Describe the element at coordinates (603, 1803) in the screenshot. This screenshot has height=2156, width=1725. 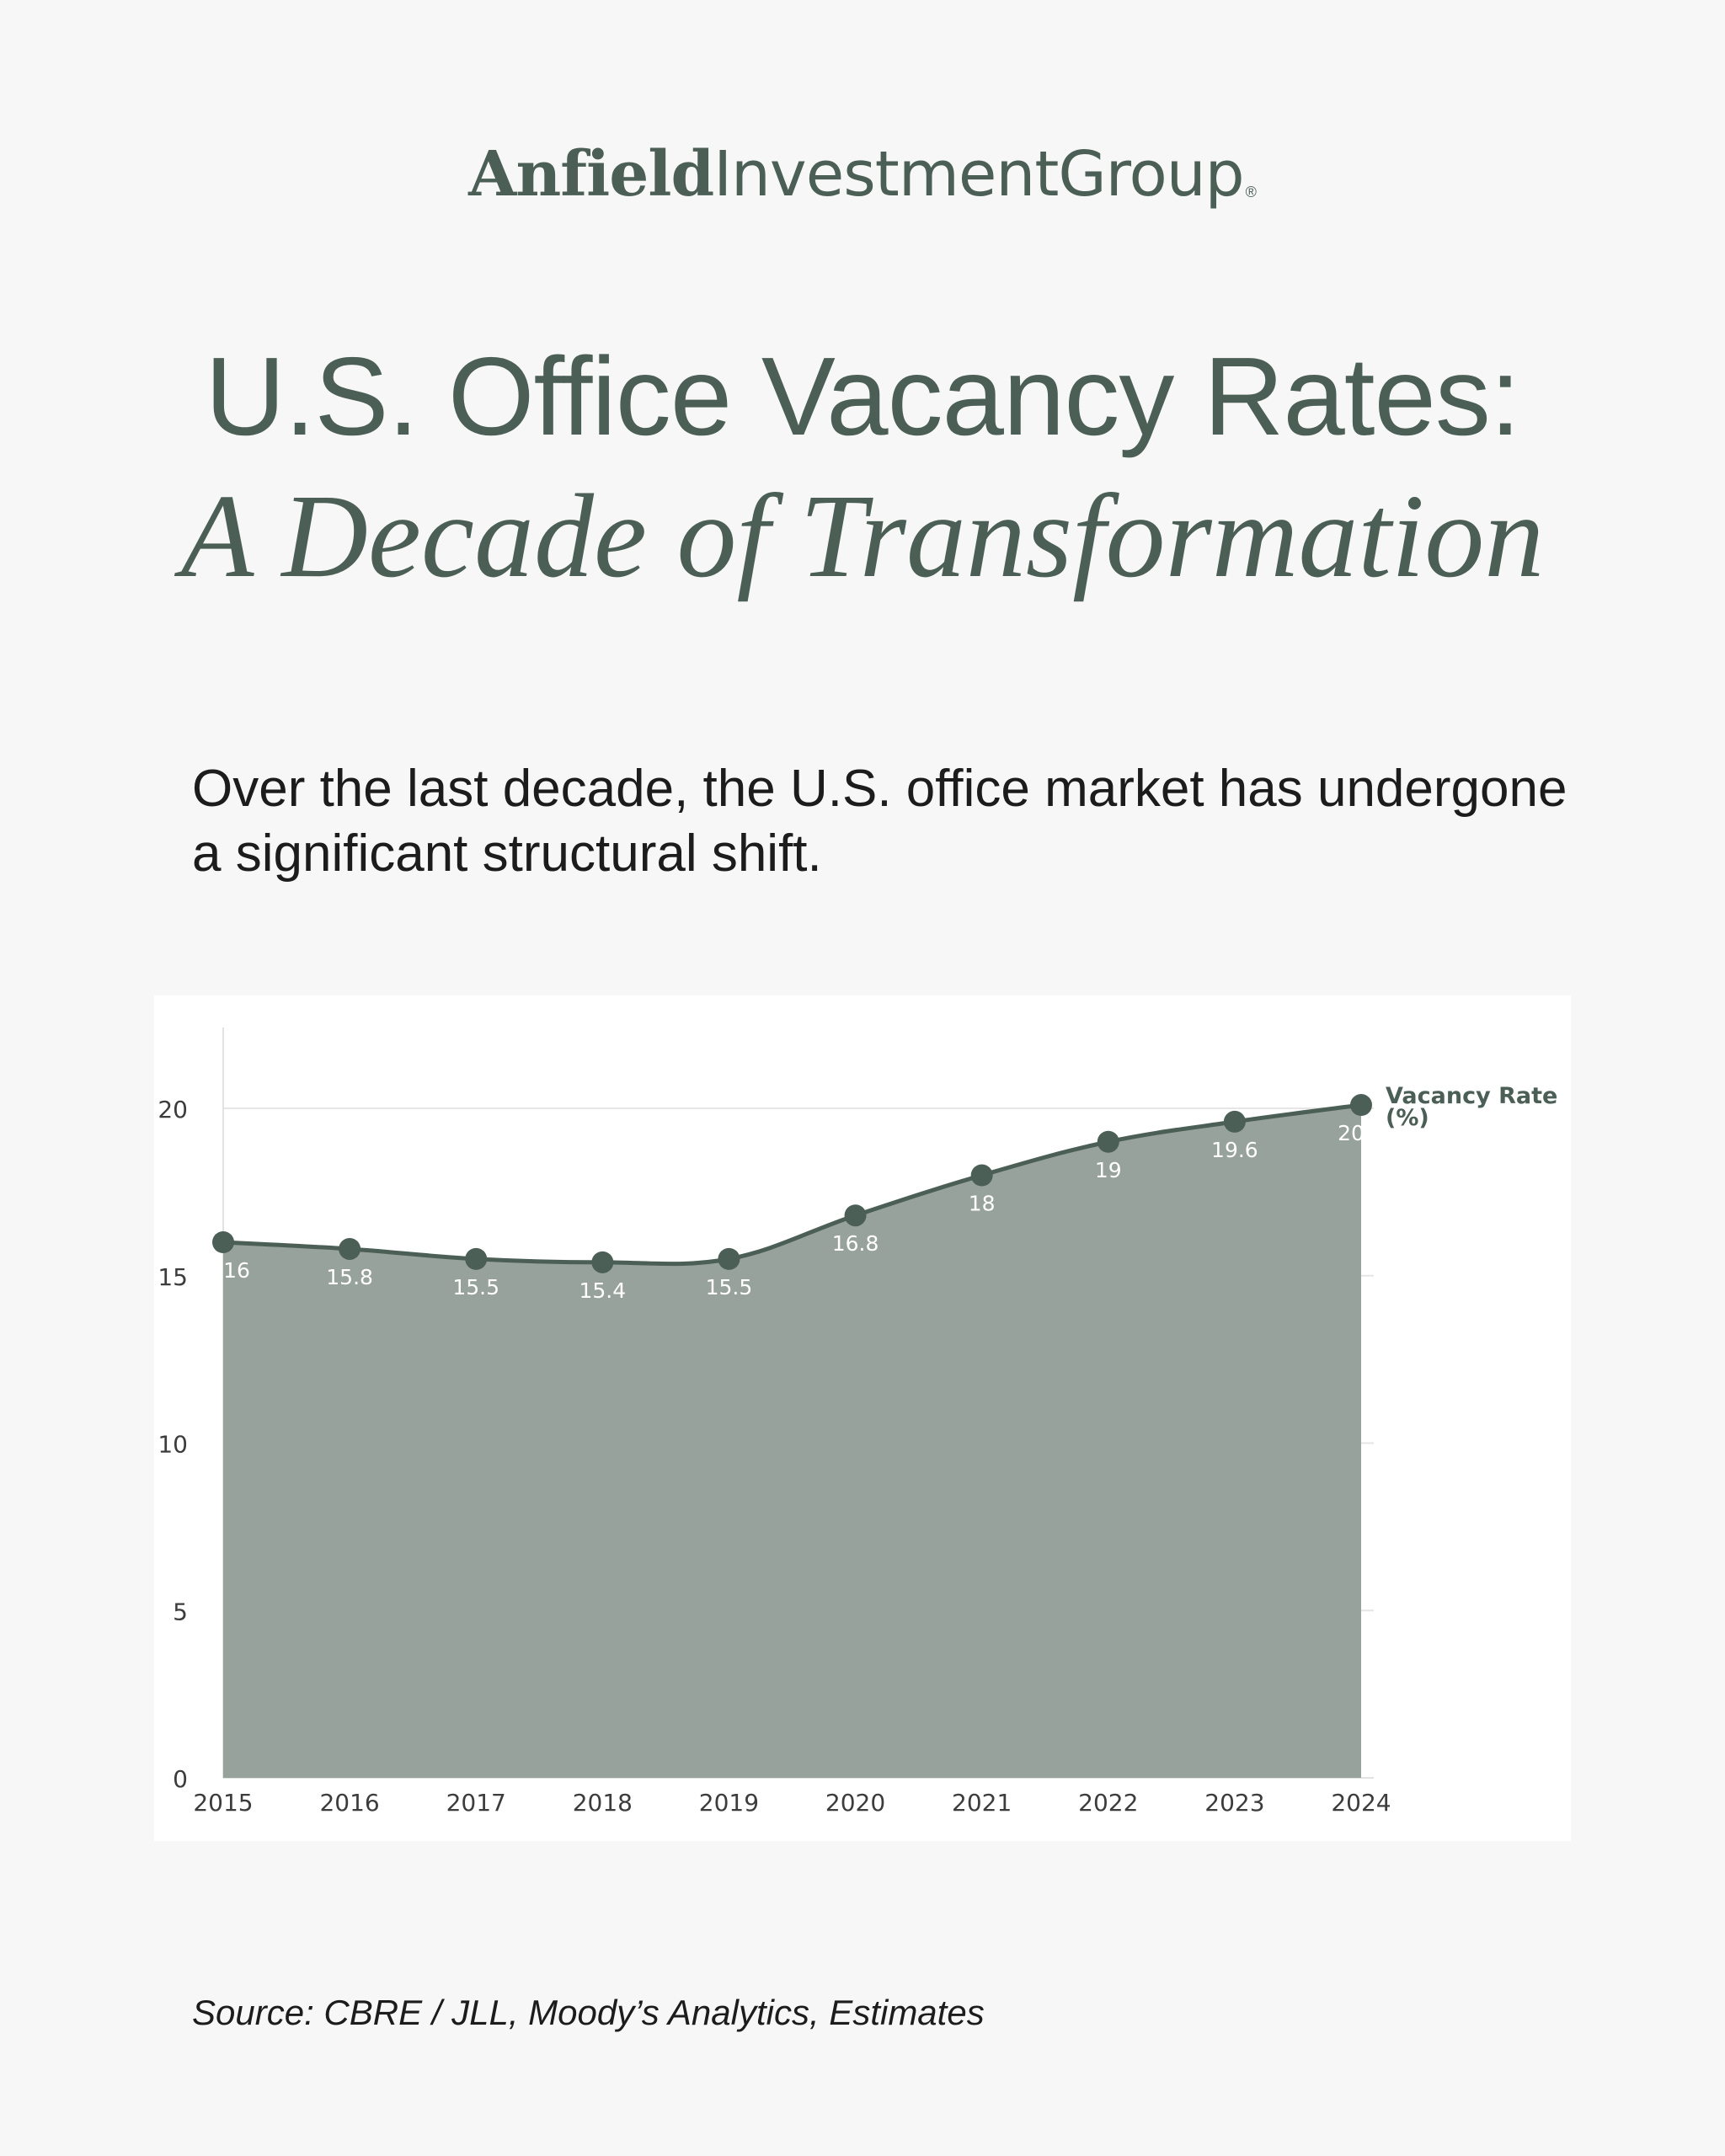
I see `x-tick-label: 2018` at that location.